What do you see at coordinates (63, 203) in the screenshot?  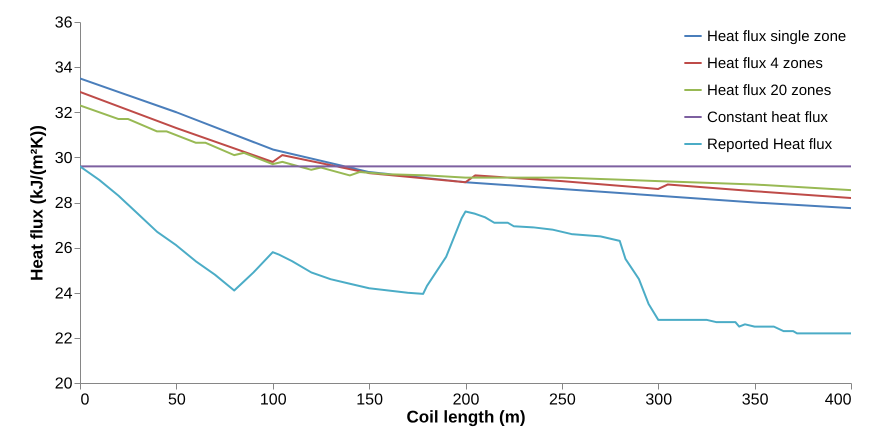 I see `y-tick-label: 28` at bounding box center [63, 203].